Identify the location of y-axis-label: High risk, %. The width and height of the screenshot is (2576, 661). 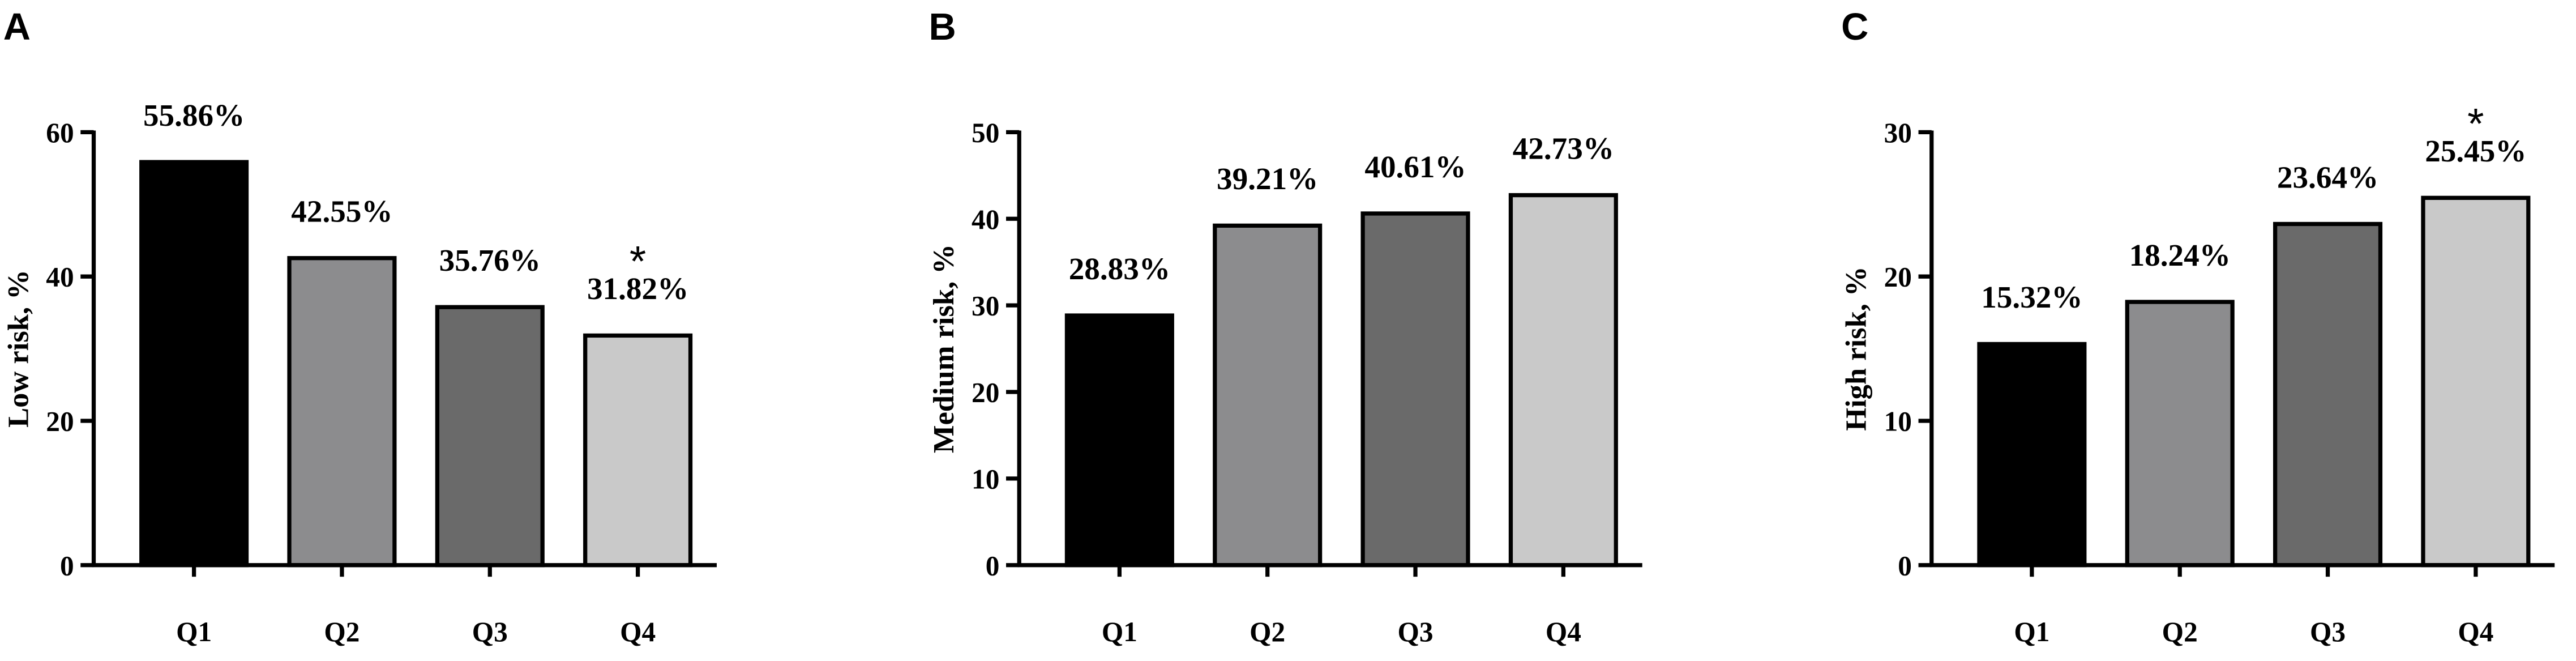
(1856, 348).